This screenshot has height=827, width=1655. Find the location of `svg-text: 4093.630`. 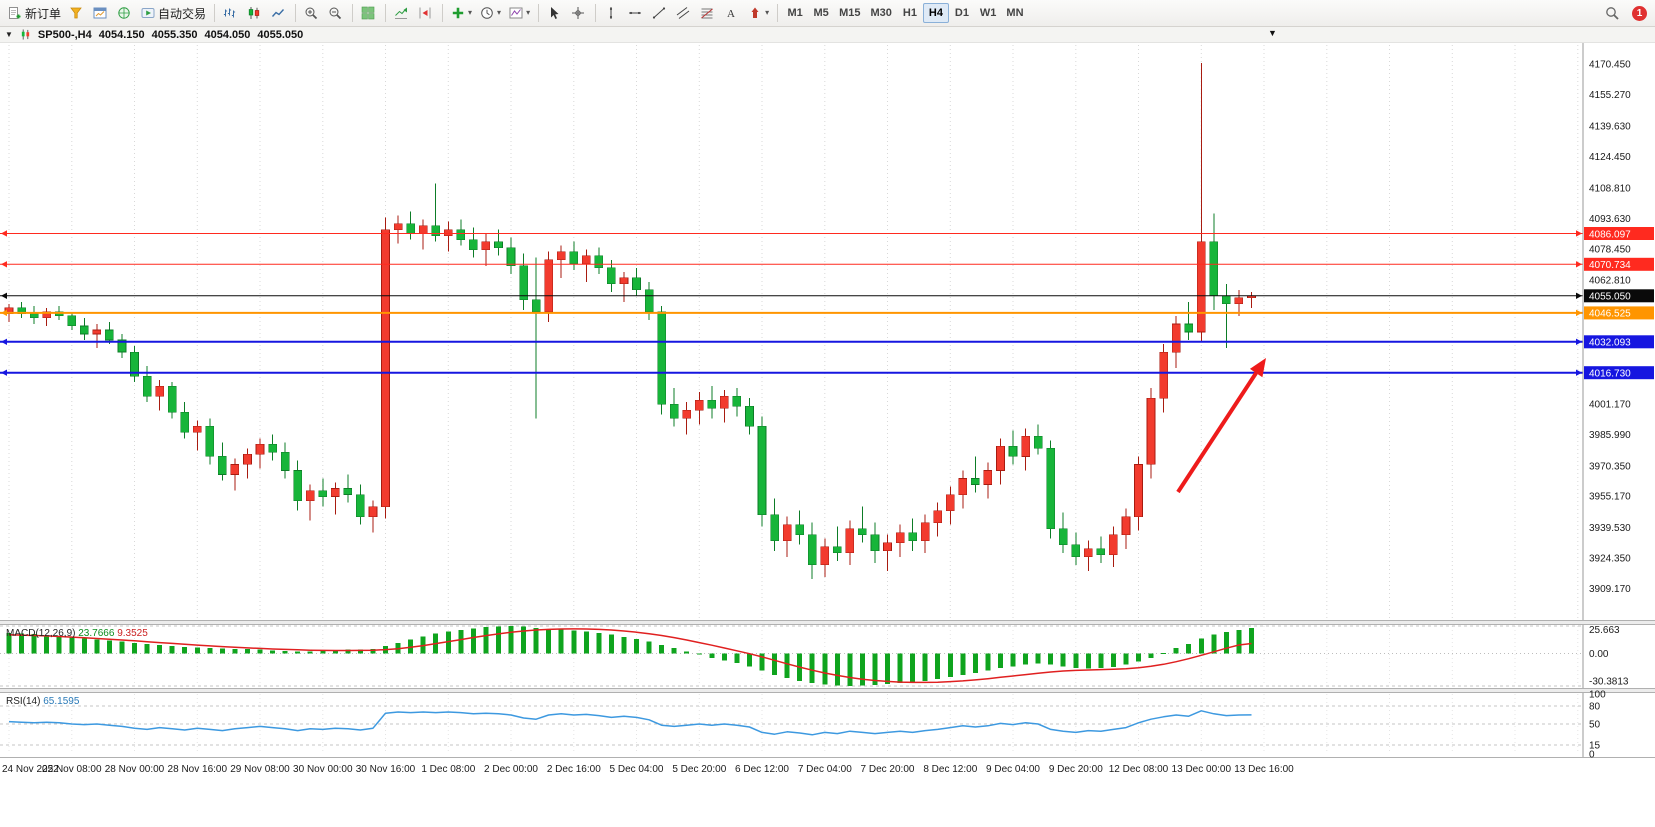

svg-text: 4093.630 is located at coordinates (1610, 219).